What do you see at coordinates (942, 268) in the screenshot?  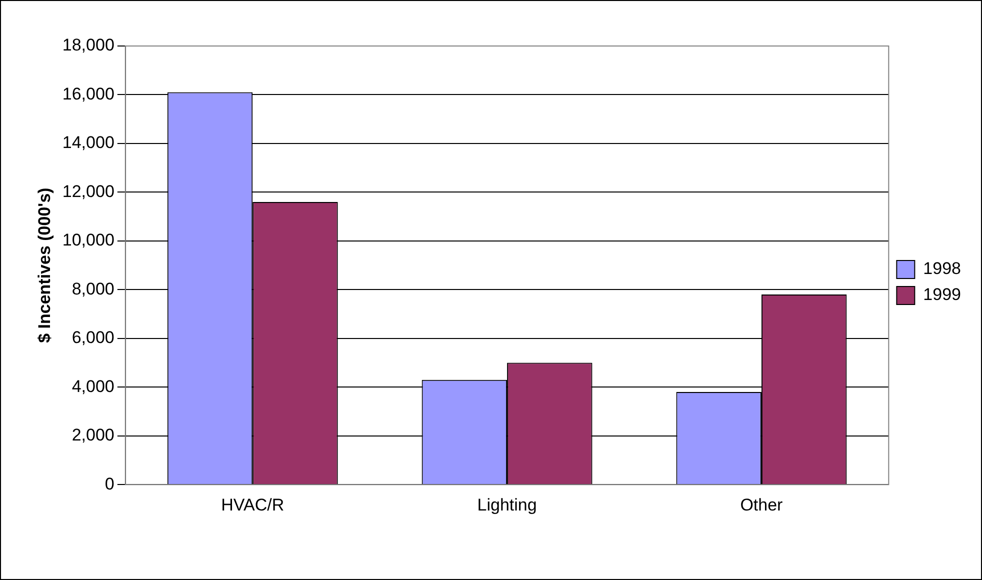 I see `legend-label: 1998` at bounding box center [942, 268].